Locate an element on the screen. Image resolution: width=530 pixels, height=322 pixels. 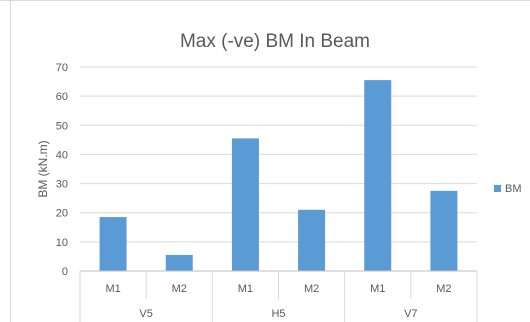
y-tick-label: 40 is located at coordinates (62, 155).